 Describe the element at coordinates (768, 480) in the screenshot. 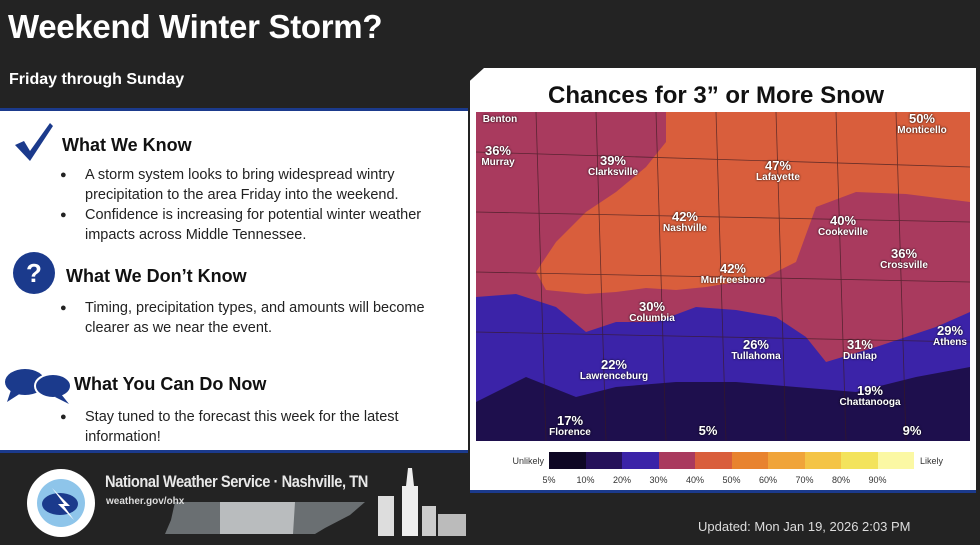

I see `legend-tick: 60%` at that location.